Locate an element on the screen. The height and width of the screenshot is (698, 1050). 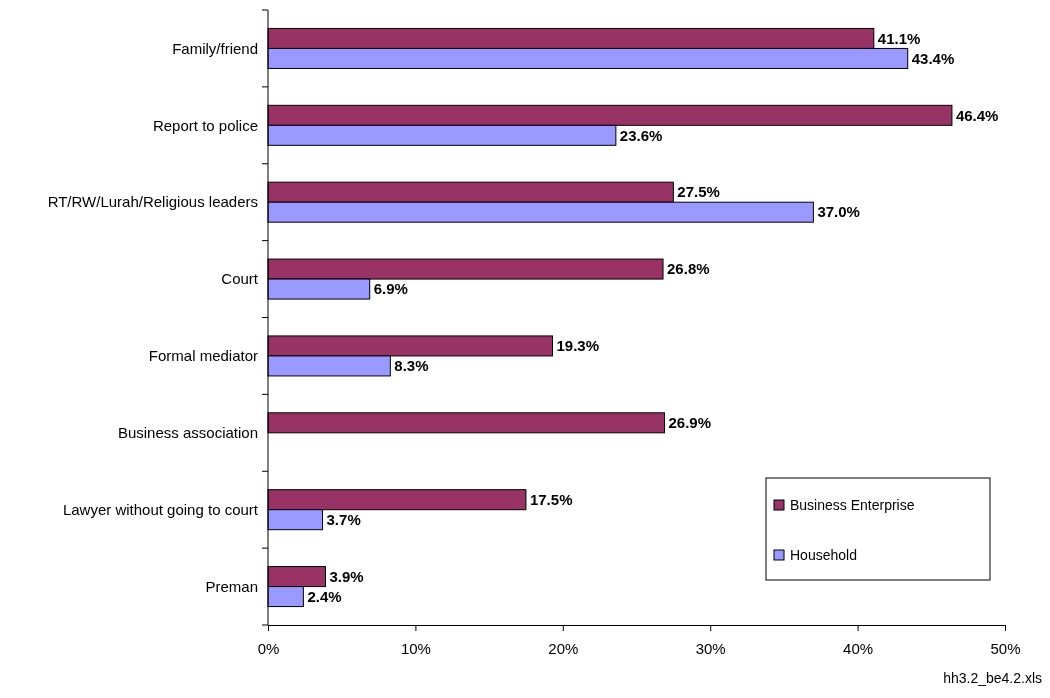
data-label: 43.4% is located at coordinates (933, 58).